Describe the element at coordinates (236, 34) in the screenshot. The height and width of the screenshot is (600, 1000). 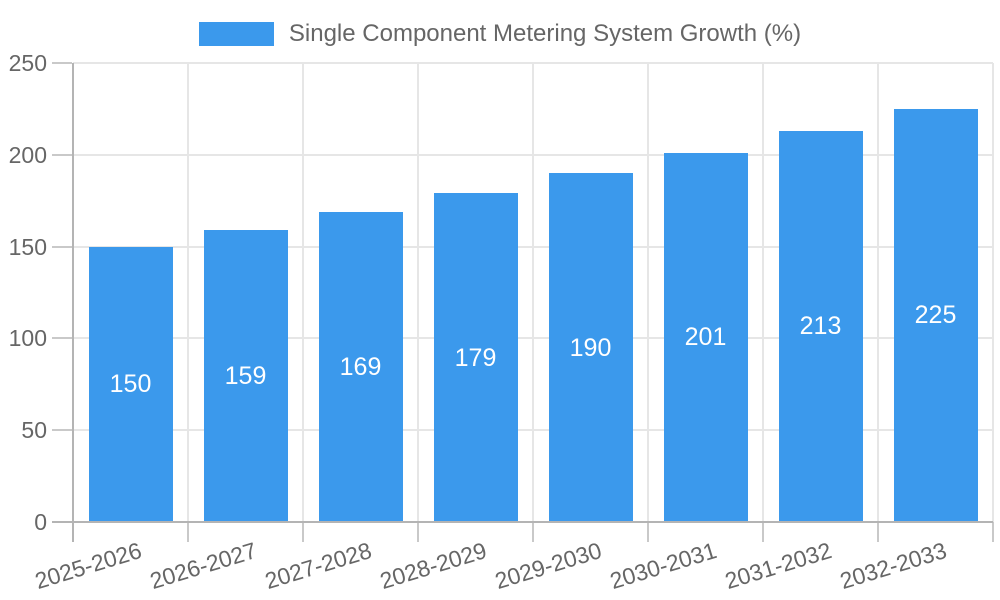
I see `legend-swatch` at that location.